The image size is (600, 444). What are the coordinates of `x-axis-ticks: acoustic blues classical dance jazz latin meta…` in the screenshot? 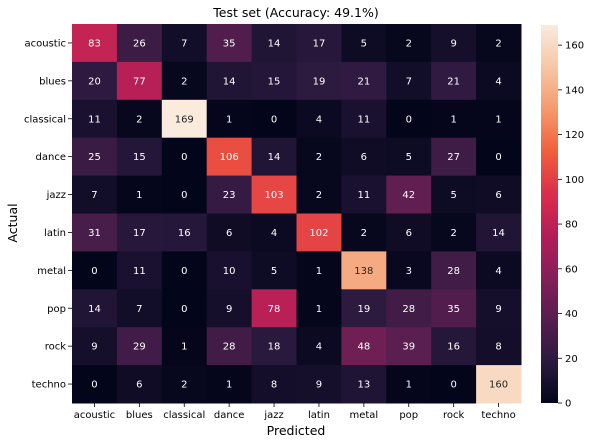 It's located at (295, 412).